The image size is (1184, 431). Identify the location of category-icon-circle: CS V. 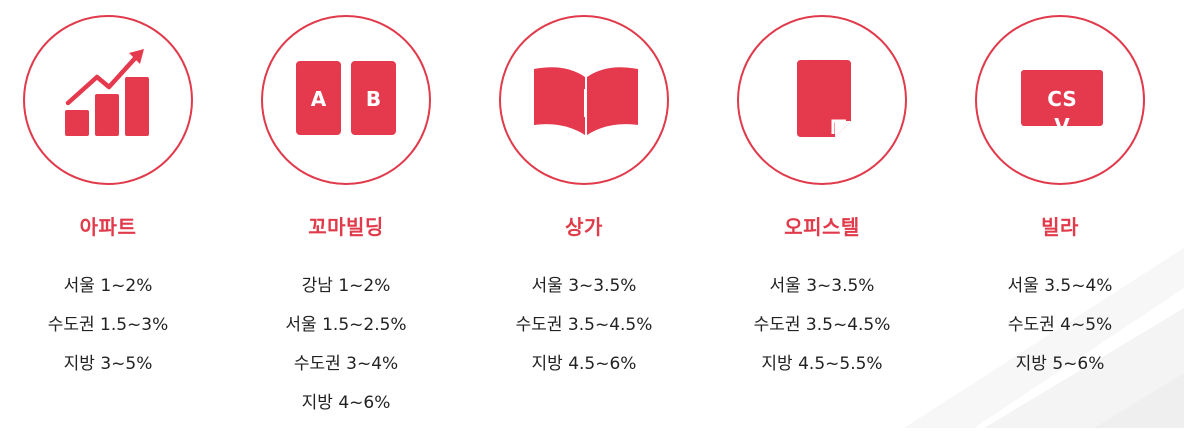
(1060, 100).